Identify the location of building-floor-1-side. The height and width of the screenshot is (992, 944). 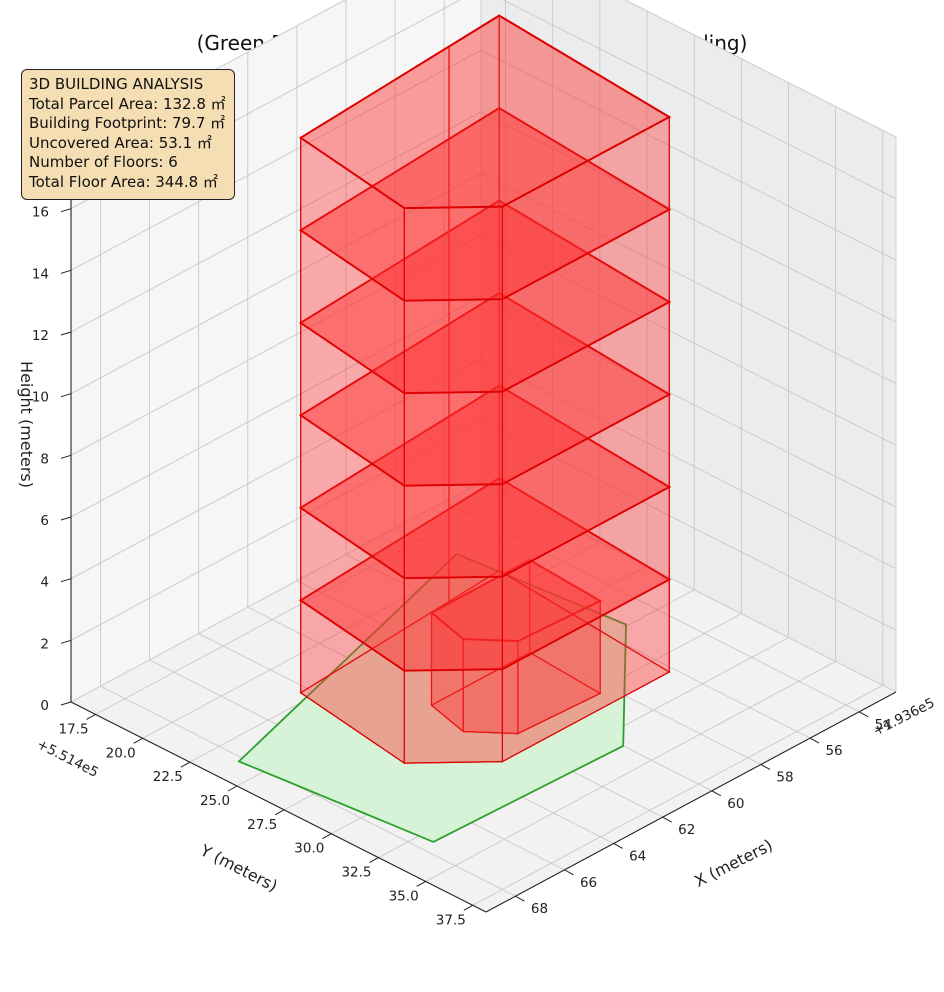
(453, 716).